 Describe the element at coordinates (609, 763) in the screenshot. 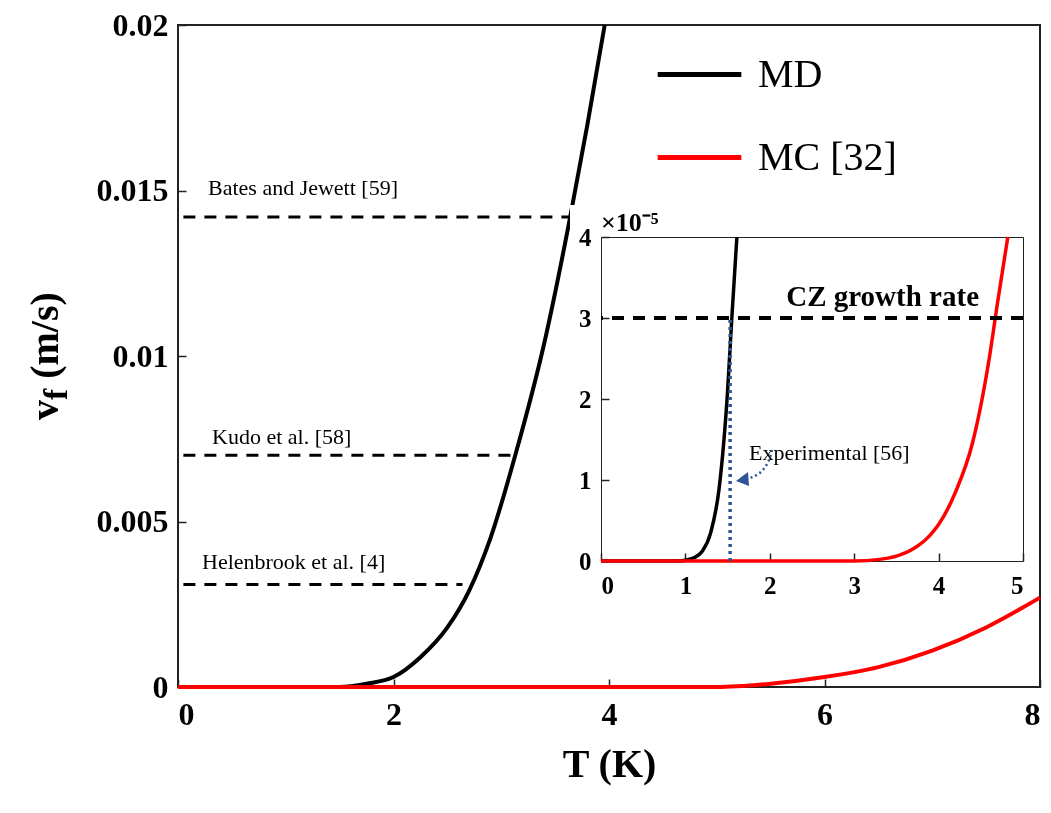

I see `x-axis-title: T (K)` at that location.